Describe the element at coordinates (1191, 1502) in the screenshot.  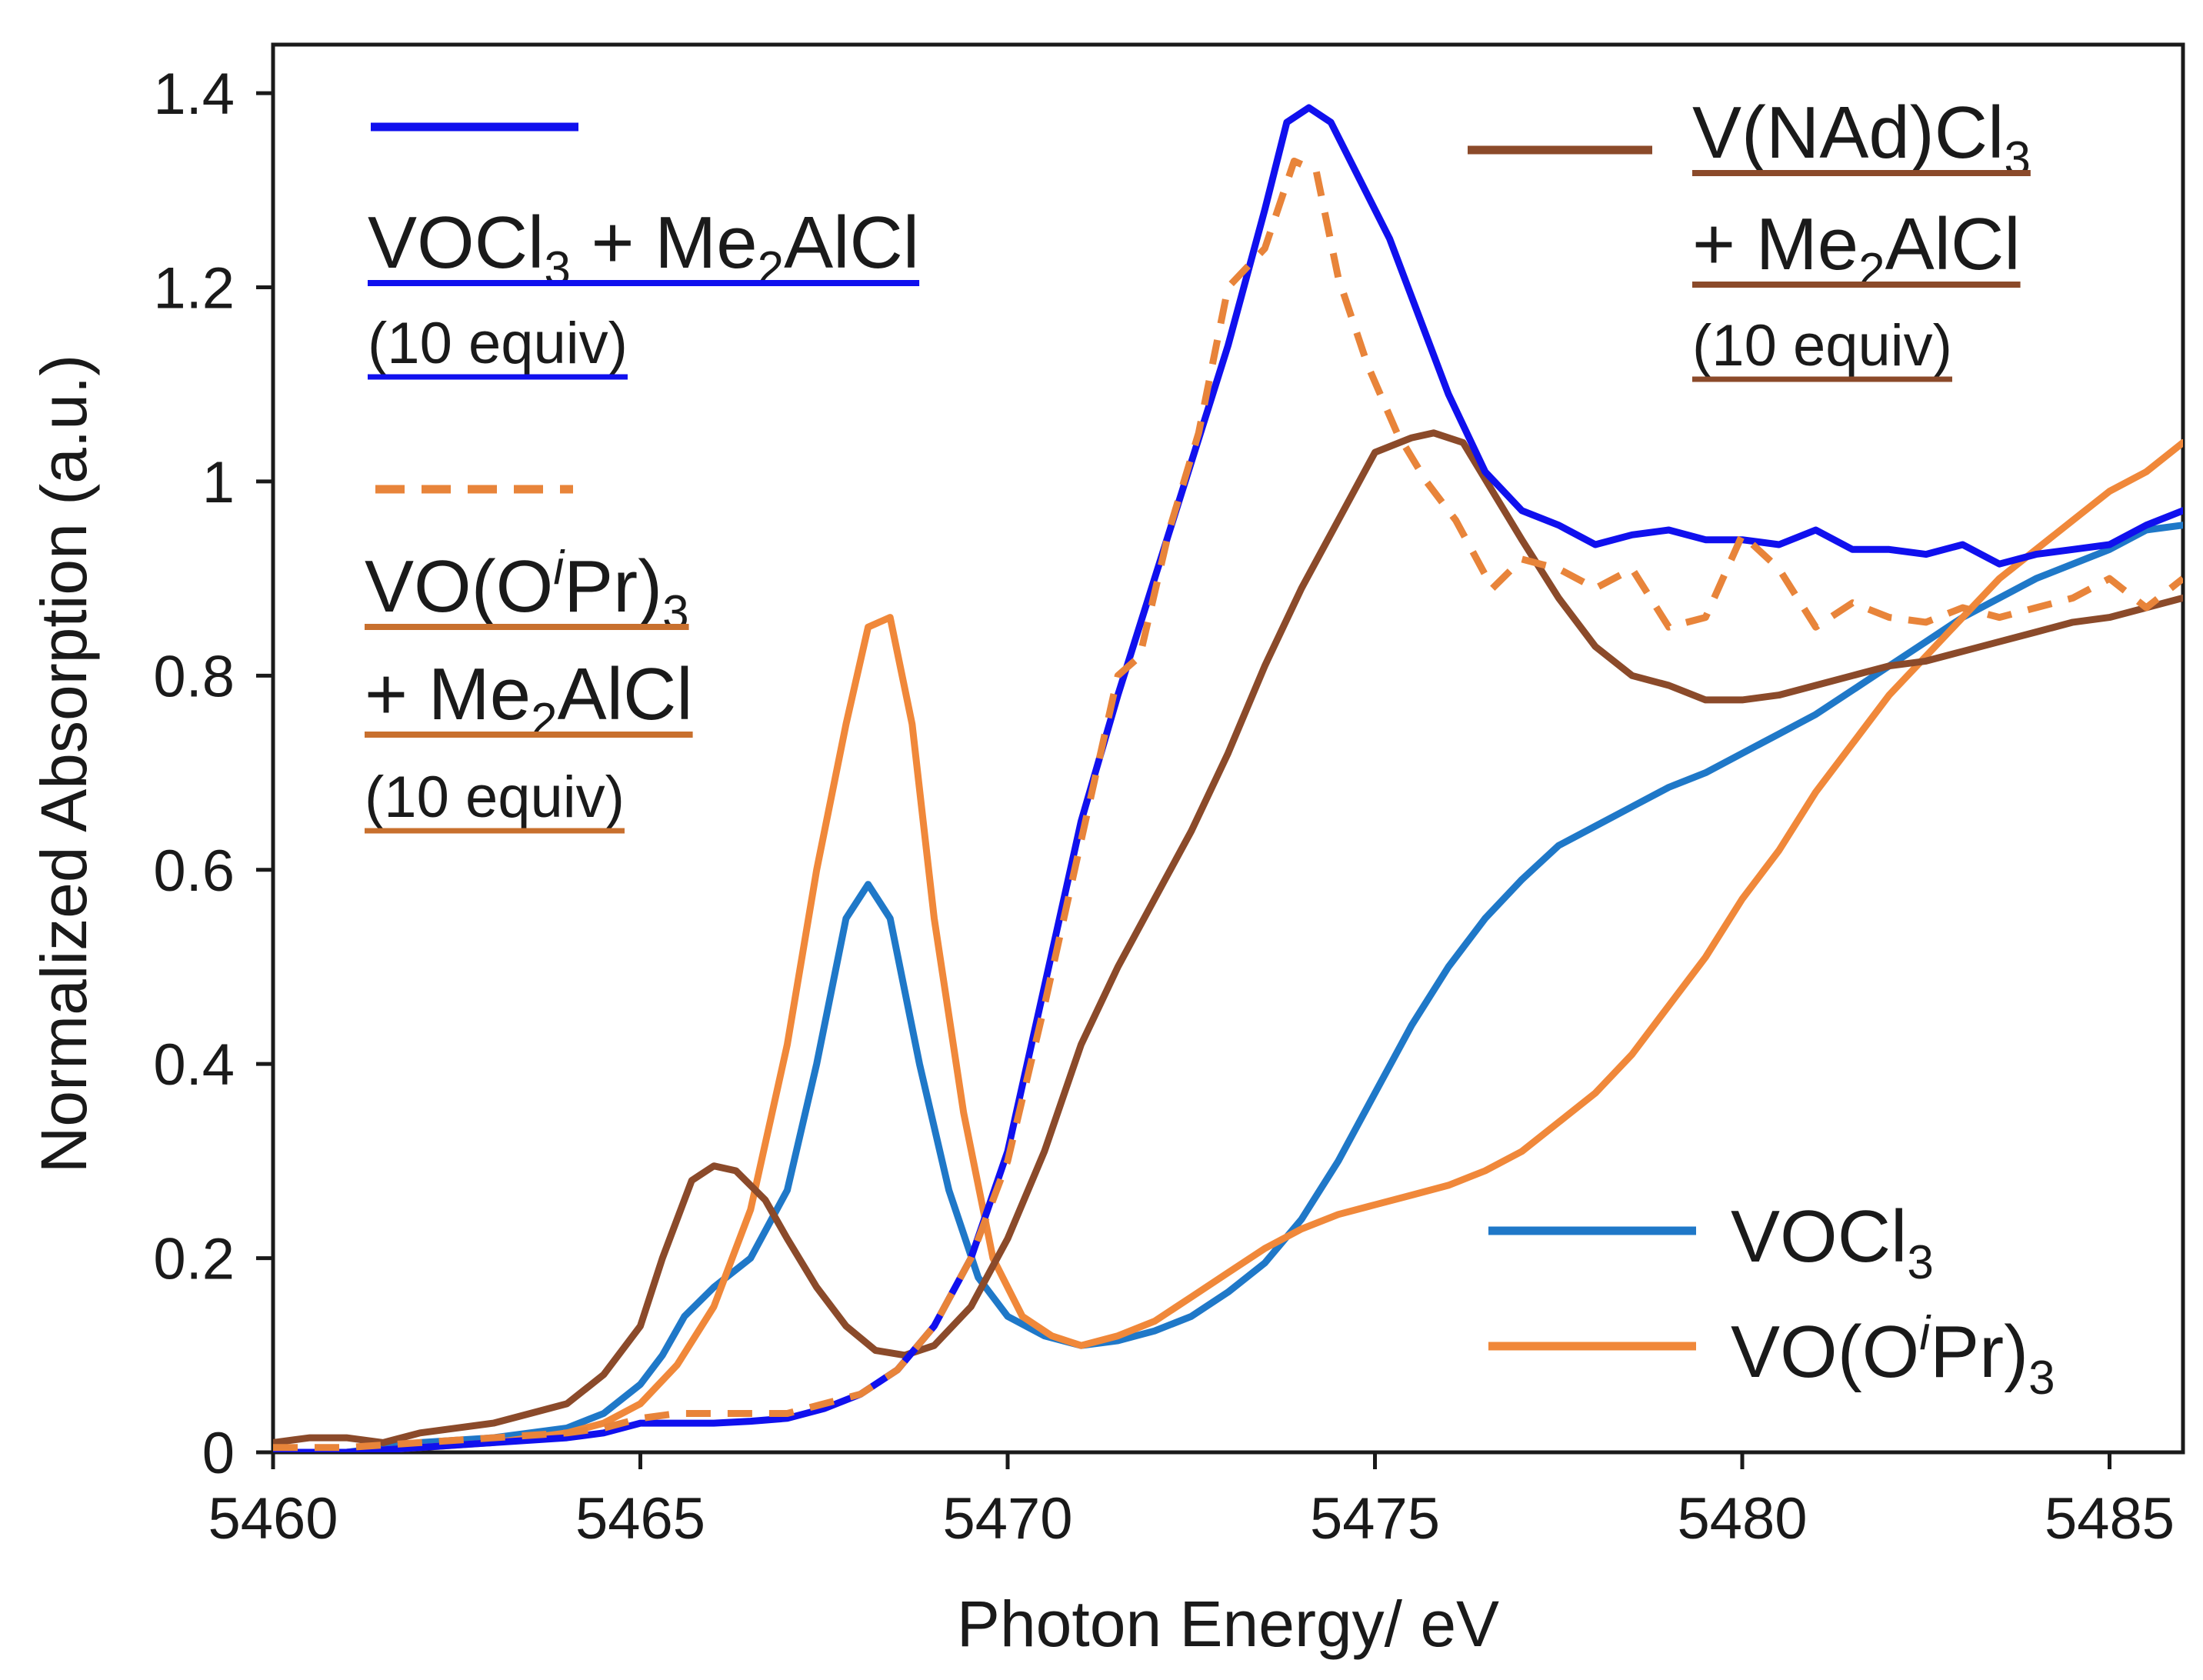
I see `x-axis: 5460 5465 5470 5475 5480 5485` at that location.